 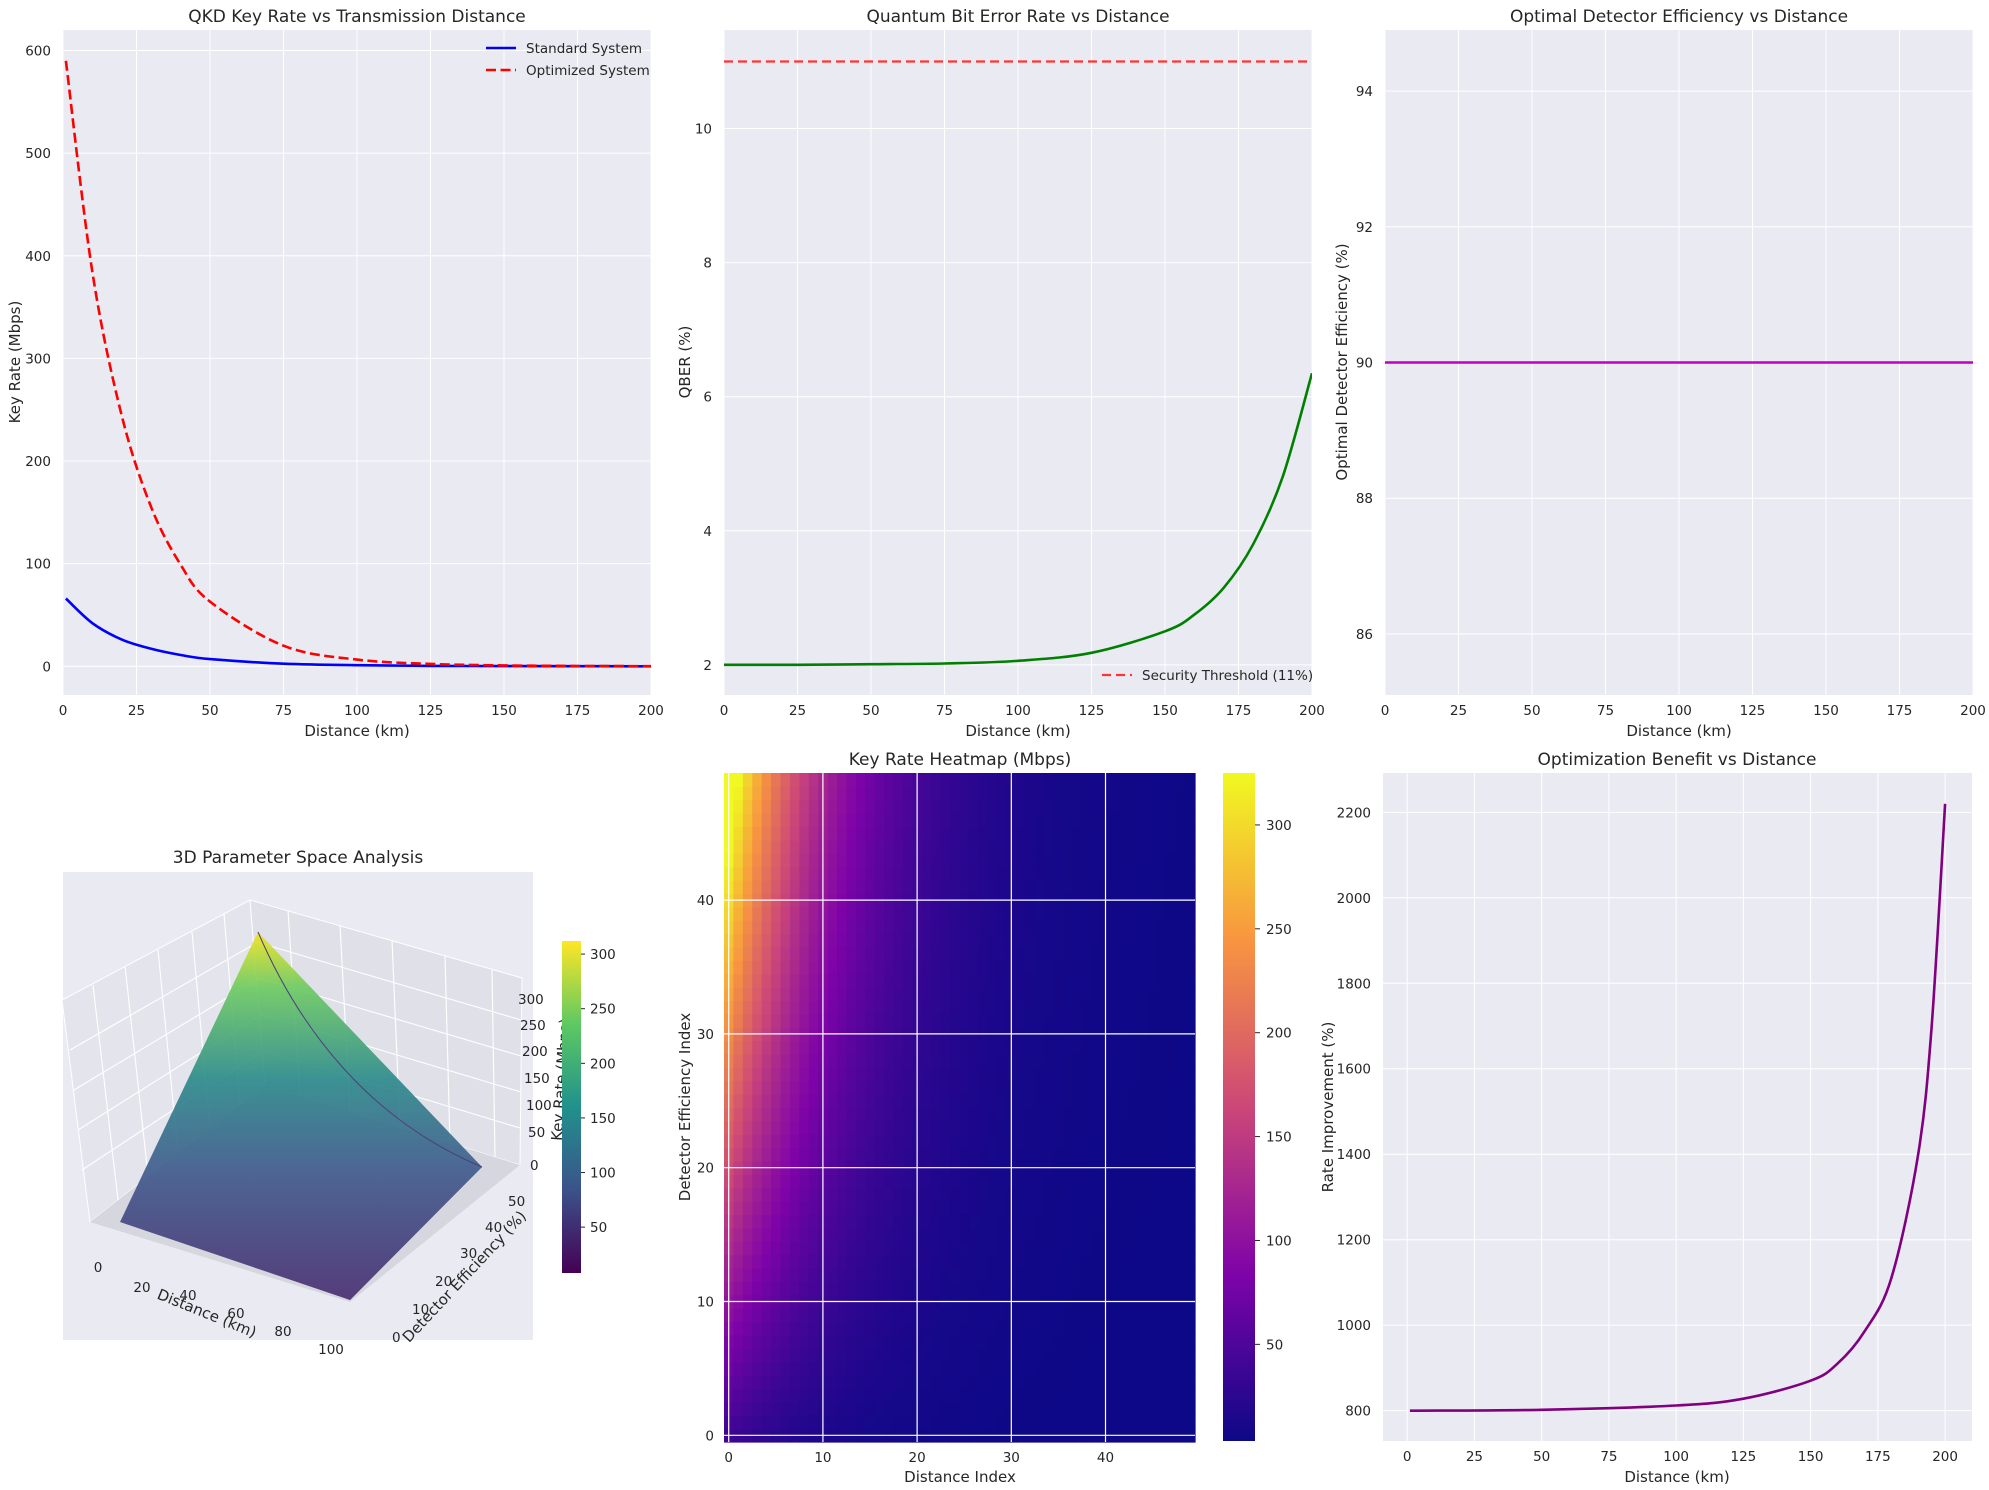 I want to click on surface-z-tick: 300, so click(x=531, y=1000).